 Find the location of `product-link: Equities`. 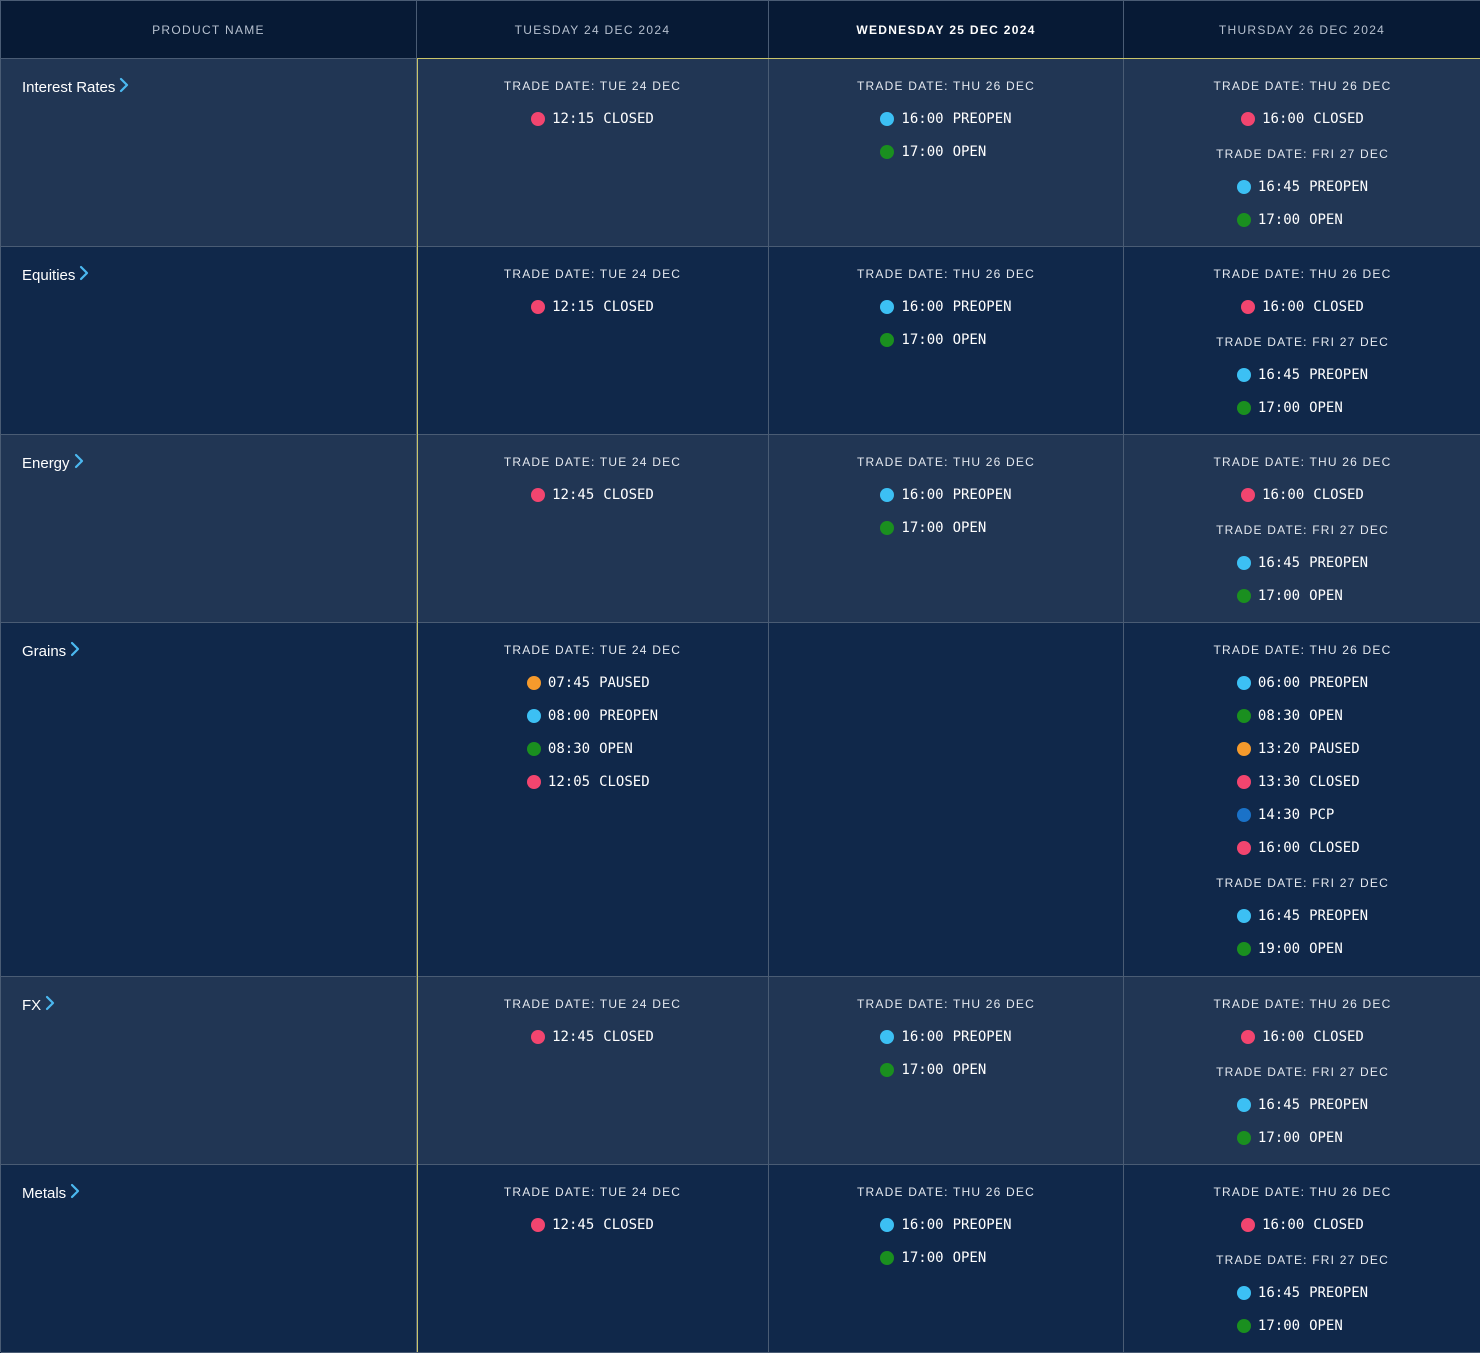

product-link: Equities is located at coordinates (55, 274).